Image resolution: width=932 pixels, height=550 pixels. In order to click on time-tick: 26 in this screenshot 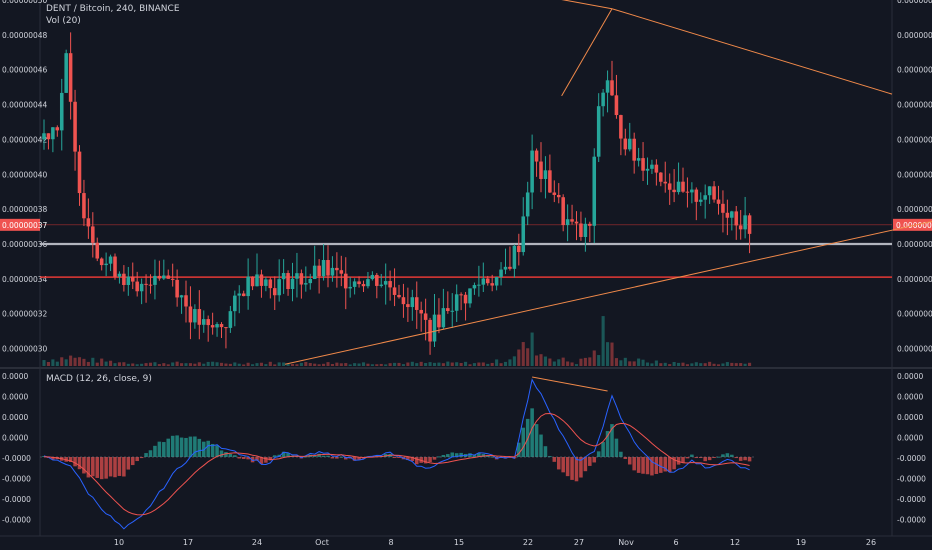, I will do `click(871, 542)`.